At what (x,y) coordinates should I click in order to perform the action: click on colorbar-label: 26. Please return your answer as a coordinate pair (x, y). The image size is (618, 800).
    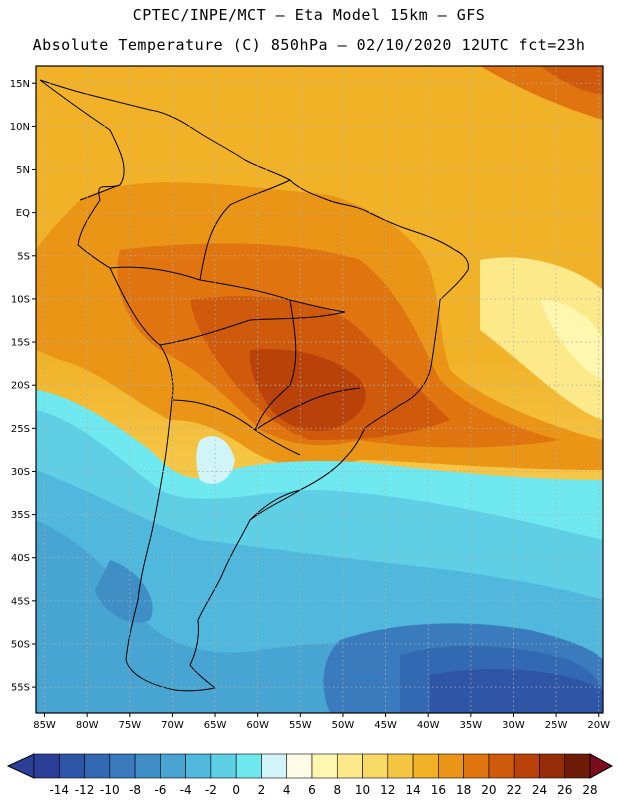
    Looking at the image, I should click on (565, 790).